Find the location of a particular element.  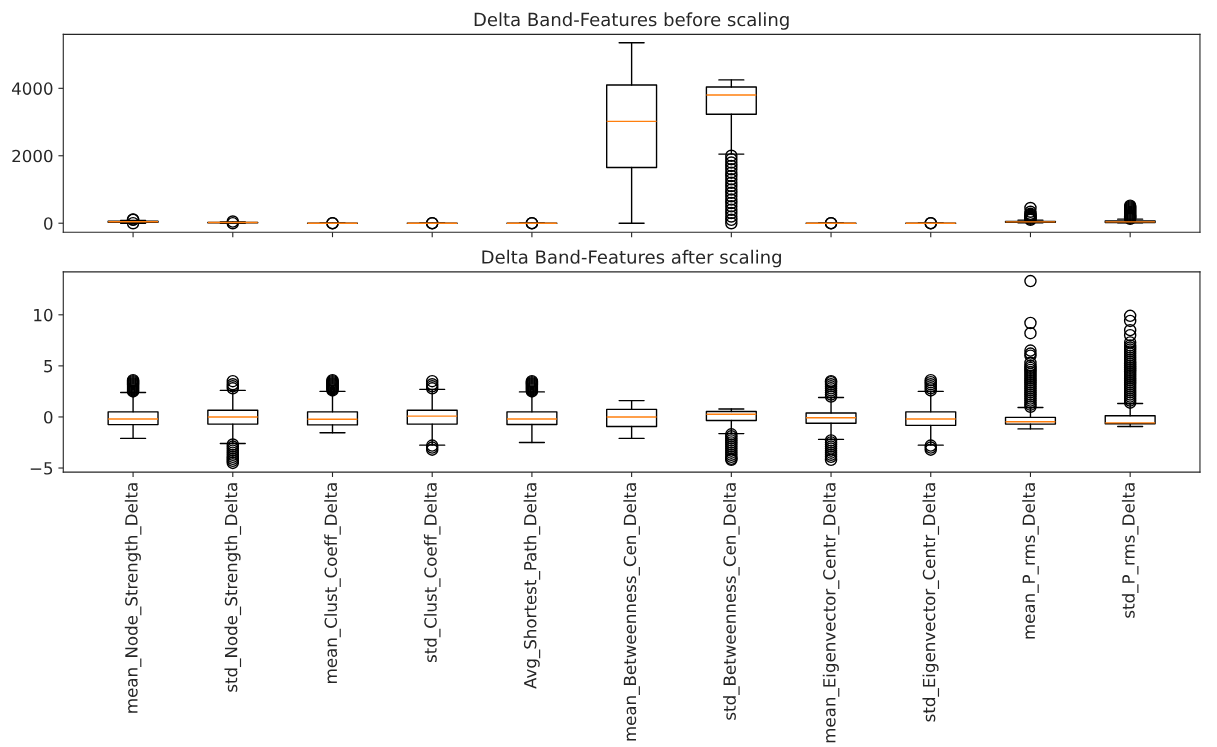

y-tick-label: 5 is located at coordinates (48, 366).